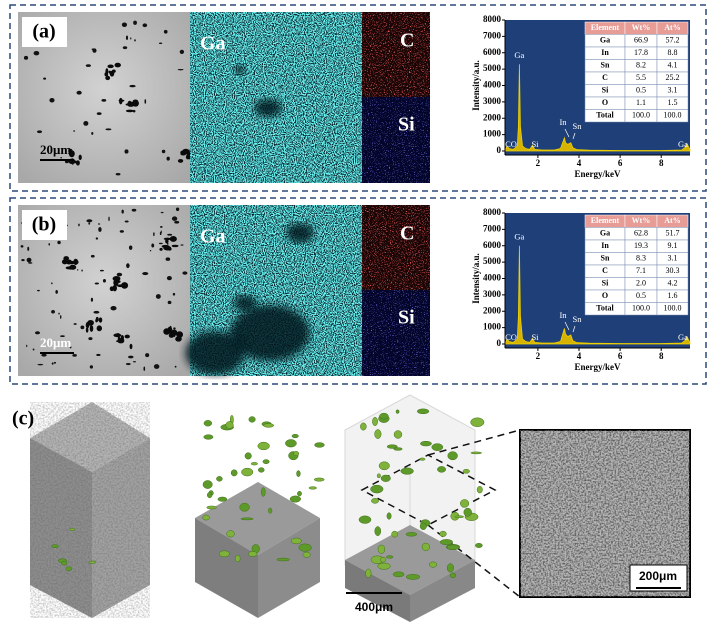 The width and height of the screenshot is (716, 631). Describe the element at coordinates (641, 52) in the screenshot. I see `table-text: 17.8` at that location.